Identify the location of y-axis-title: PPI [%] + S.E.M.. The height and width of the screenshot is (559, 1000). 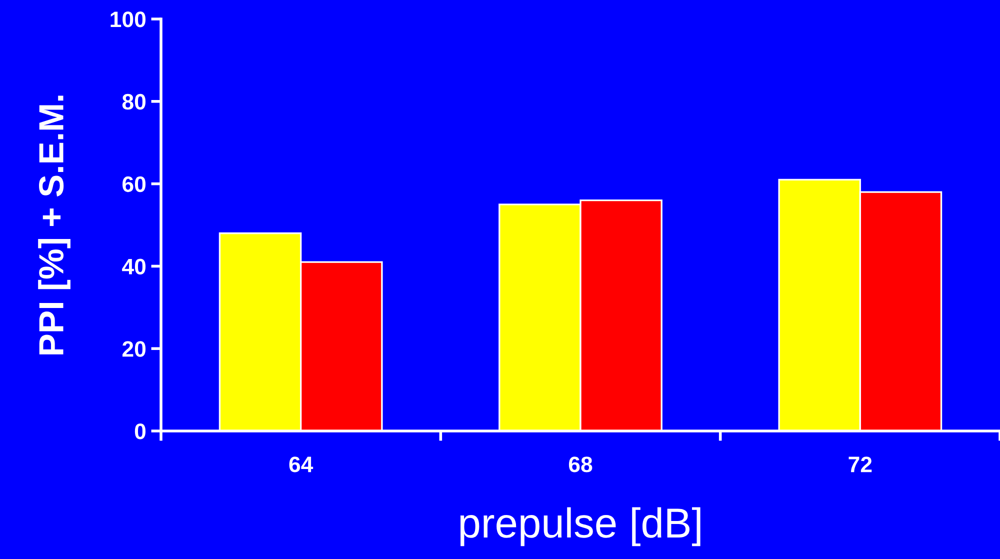
(54, 225).